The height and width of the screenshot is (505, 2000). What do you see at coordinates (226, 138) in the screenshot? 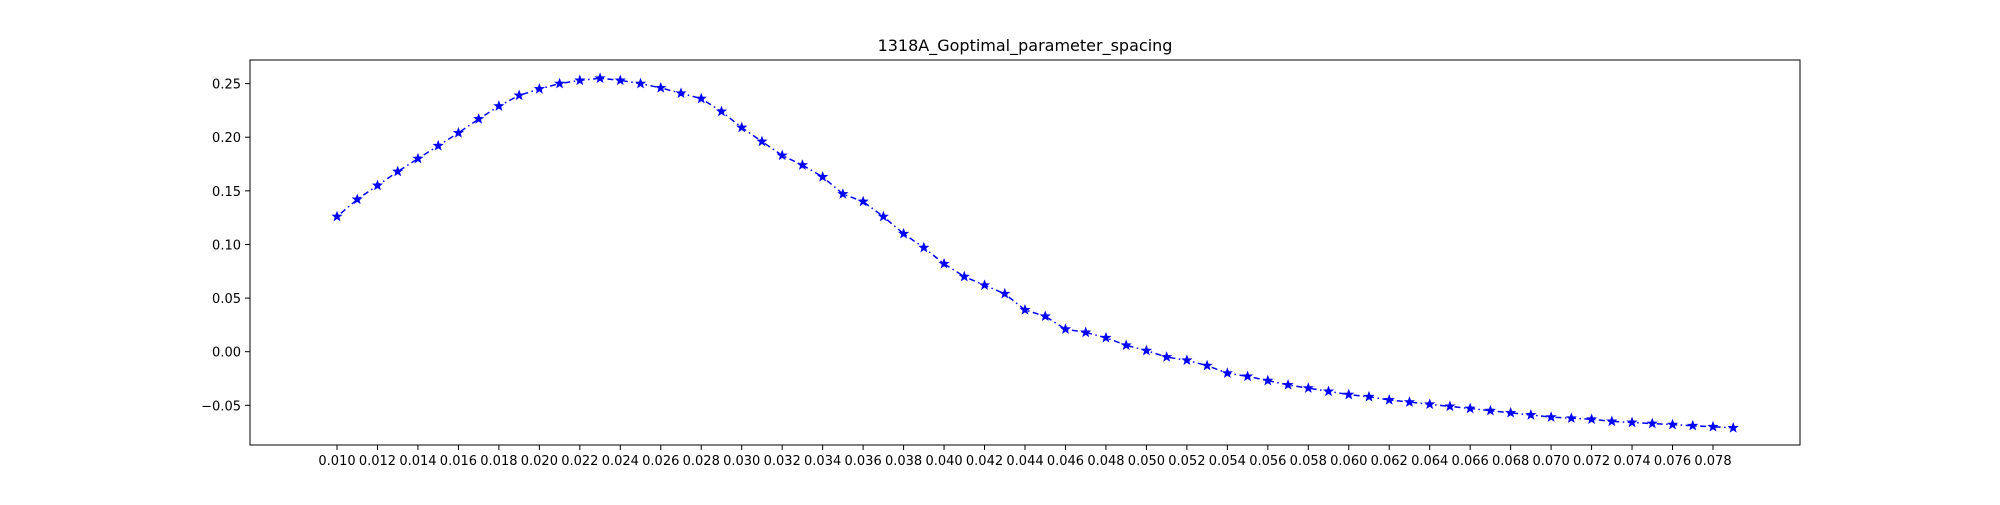
I see `y-tick-label: 0.20` at bounding box center [226, 138].